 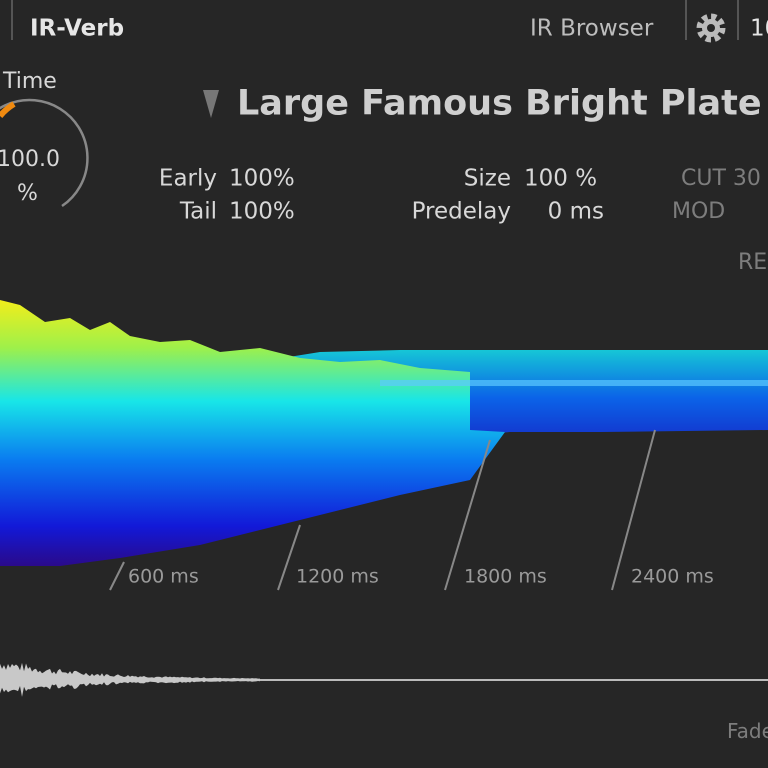 What do you see at coordinates (8, 110) in the screenshot?
I see `knob-arc` at bounding box center [8, 110].